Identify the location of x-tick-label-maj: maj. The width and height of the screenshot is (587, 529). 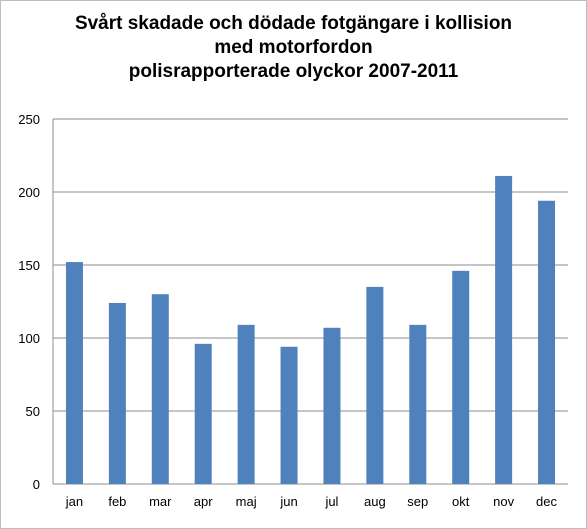
(246, 501).